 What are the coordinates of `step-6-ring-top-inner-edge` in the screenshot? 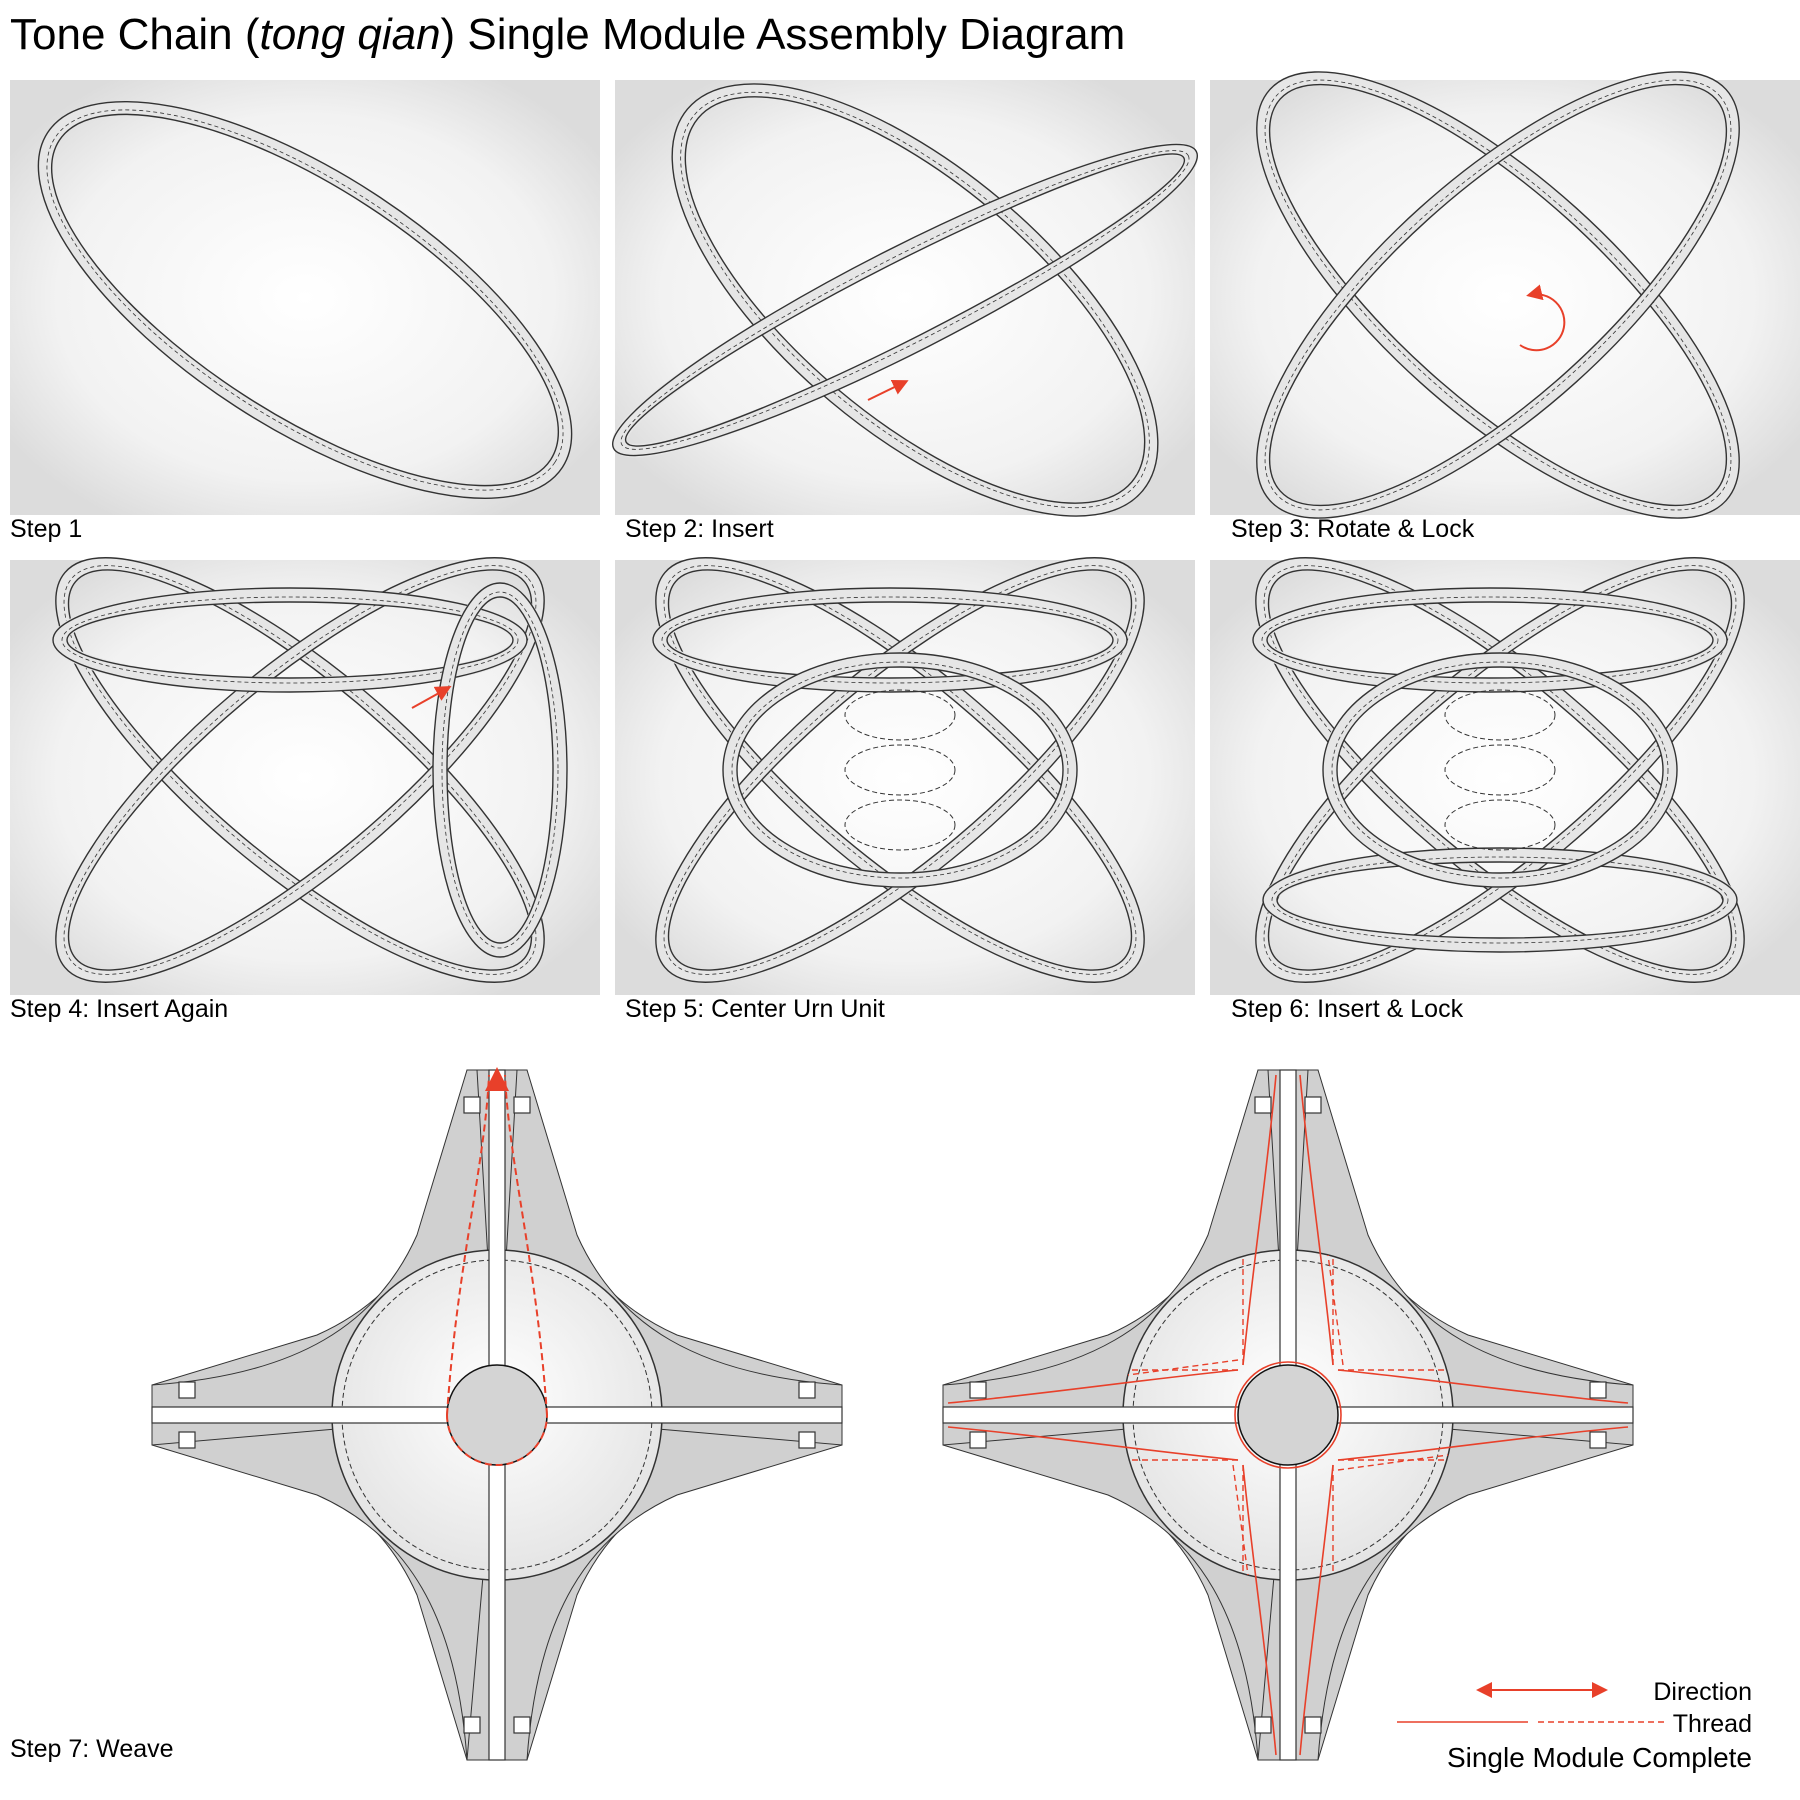 It's located at (1490, 640).